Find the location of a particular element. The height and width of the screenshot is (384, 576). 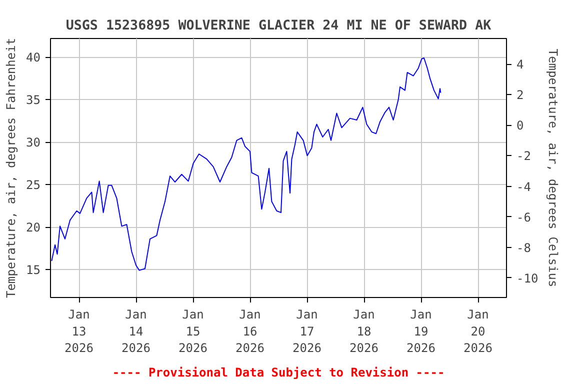

y-tick-label: 25 is located at coordinates (33, 185).